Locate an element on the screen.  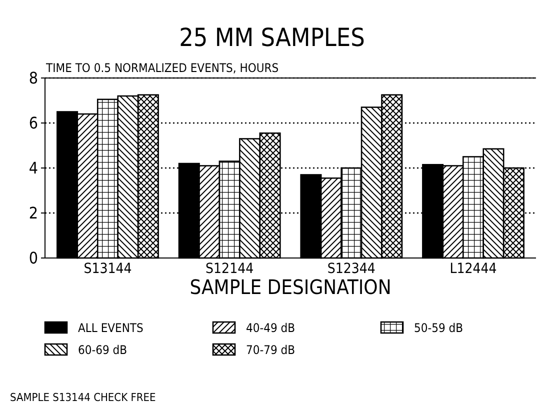
y-tick-label: 8 is located at coordinates (33, 78).